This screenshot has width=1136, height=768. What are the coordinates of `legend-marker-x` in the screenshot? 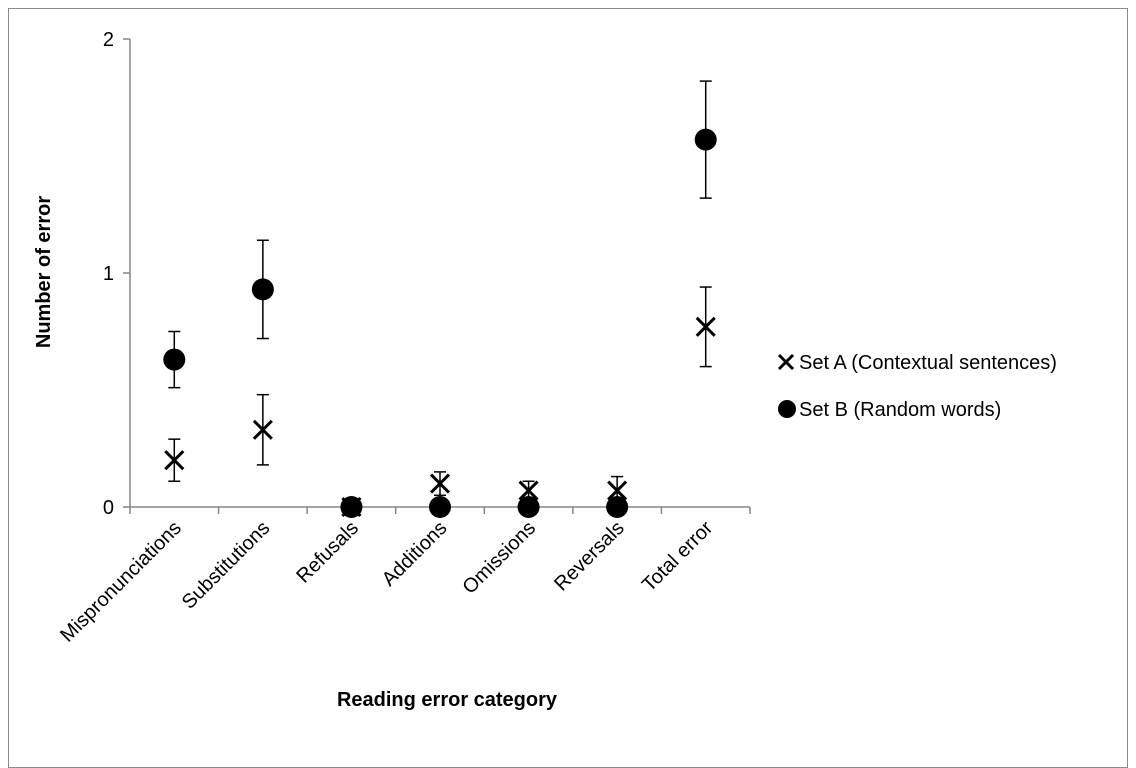 It's located at (786, 362).